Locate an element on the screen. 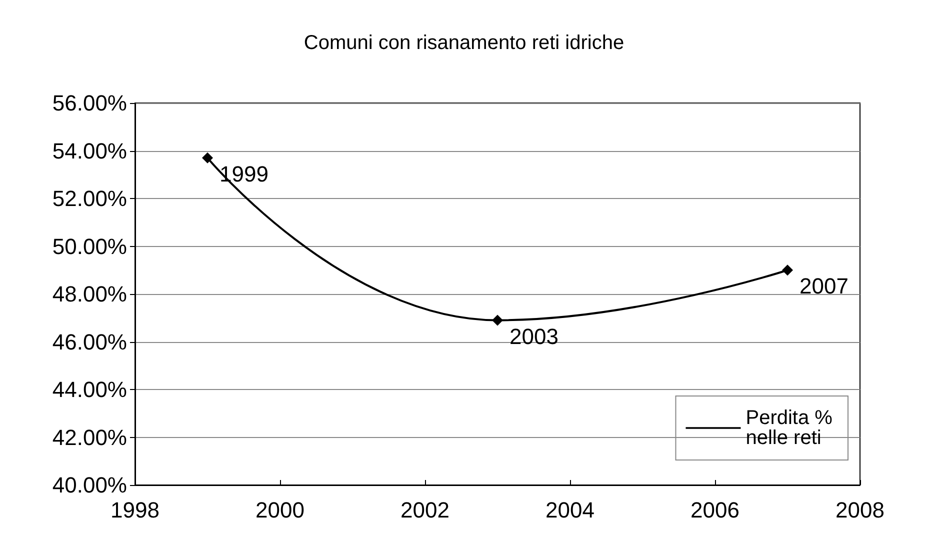 The height and width of the screenshot is (560, 928). y-tick-label: 48.00% is located at coordinates (89, 294).